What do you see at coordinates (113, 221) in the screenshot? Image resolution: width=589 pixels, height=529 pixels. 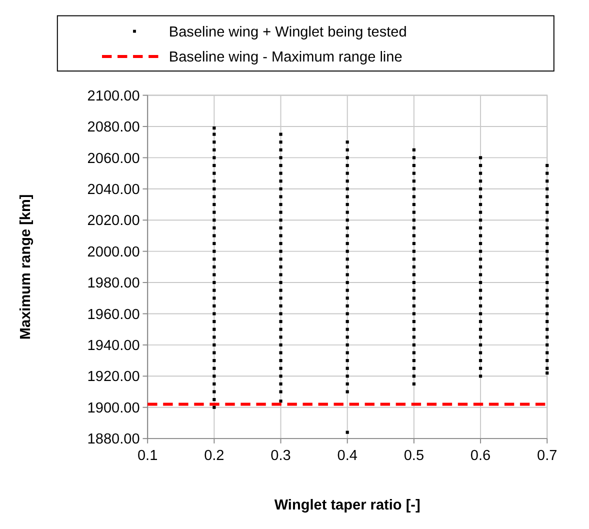 I see `y-tick-label: 2020.00` at bounding box center [113, 221].